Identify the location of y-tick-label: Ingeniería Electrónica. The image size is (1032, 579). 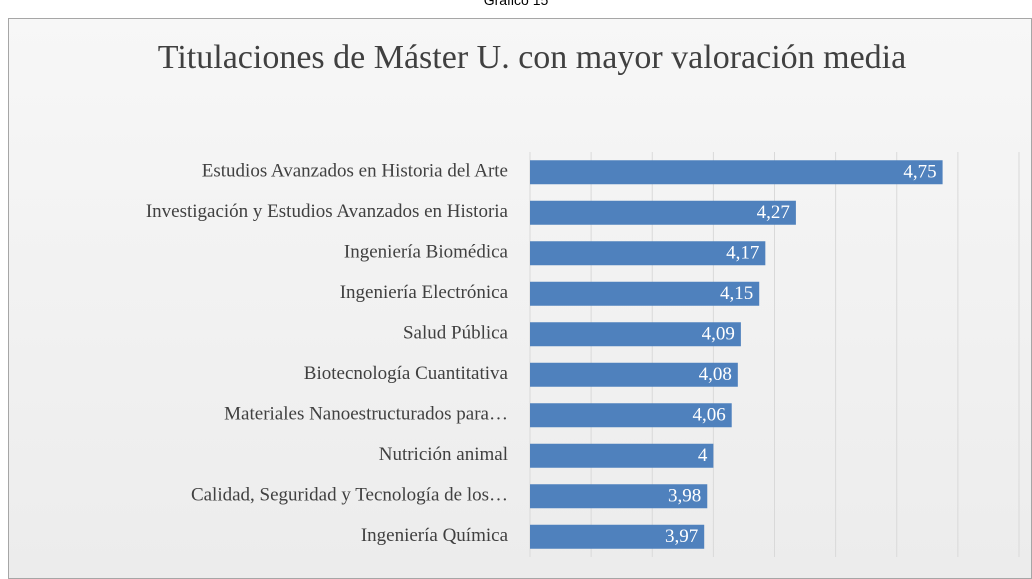
(424, 292).